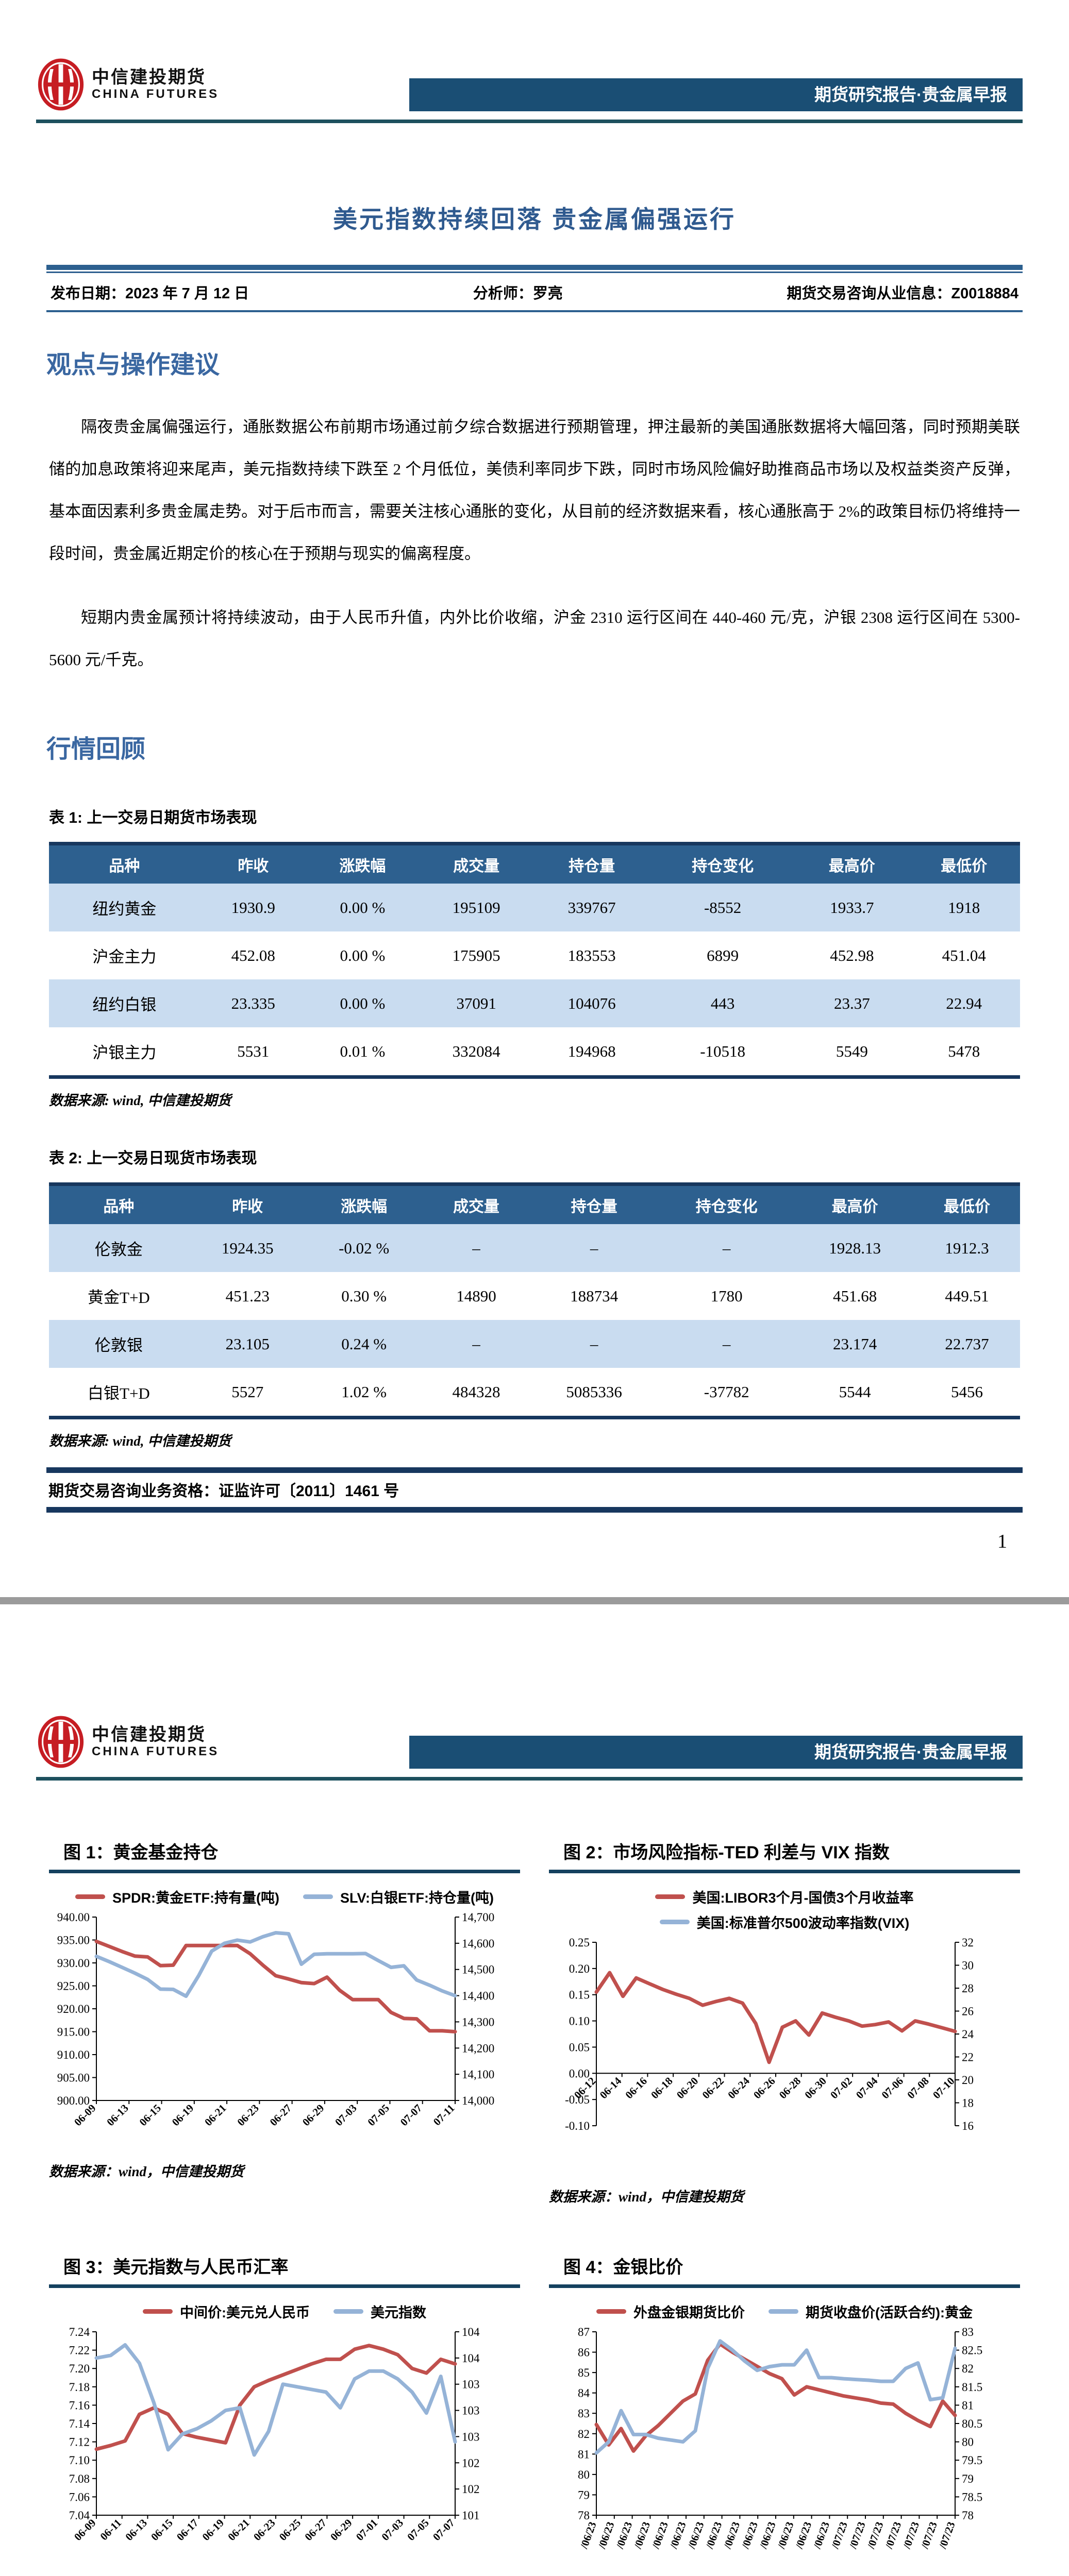  Describe the element at coordinates (577, 2126) in the screenshot. I see `svg-text: -0.10` at that location.